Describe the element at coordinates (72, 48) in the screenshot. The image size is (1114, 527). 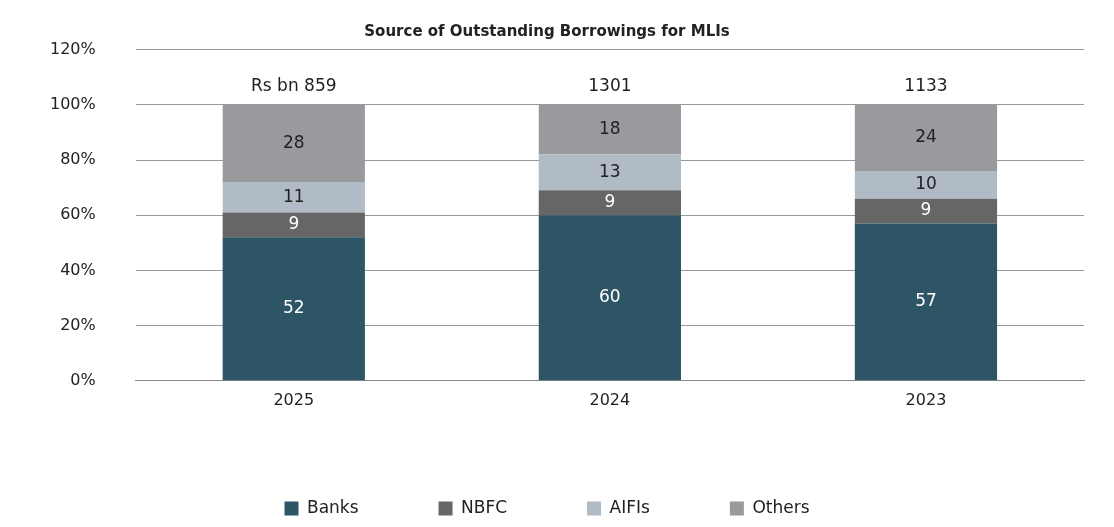
I see `y-tick-label: 120%` at that location.